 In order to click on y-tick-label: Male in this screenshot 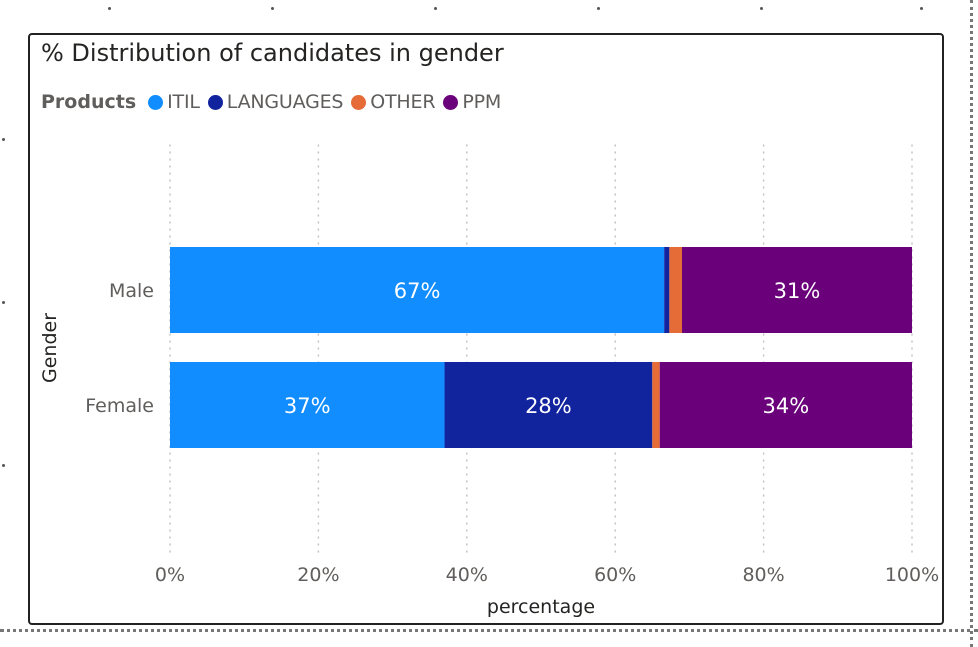, I will do `click(131, 291)`.